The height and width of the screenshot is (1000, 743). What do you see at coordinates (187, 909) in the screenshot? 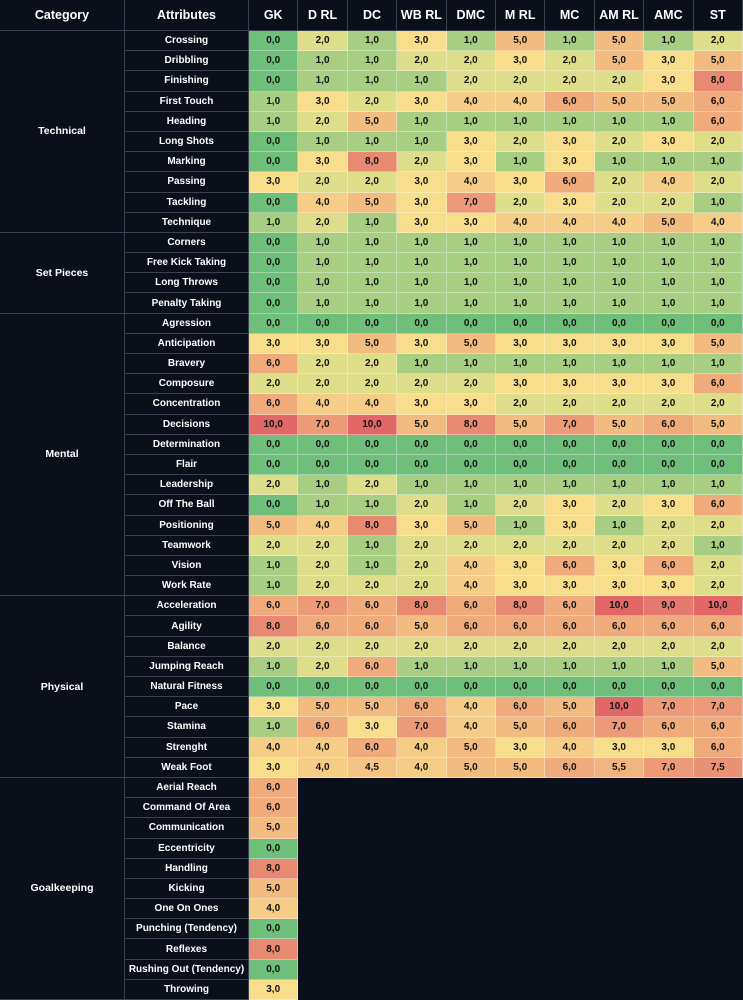
I see `attribute-label: One On Ones` at bounding box center [187, 909].